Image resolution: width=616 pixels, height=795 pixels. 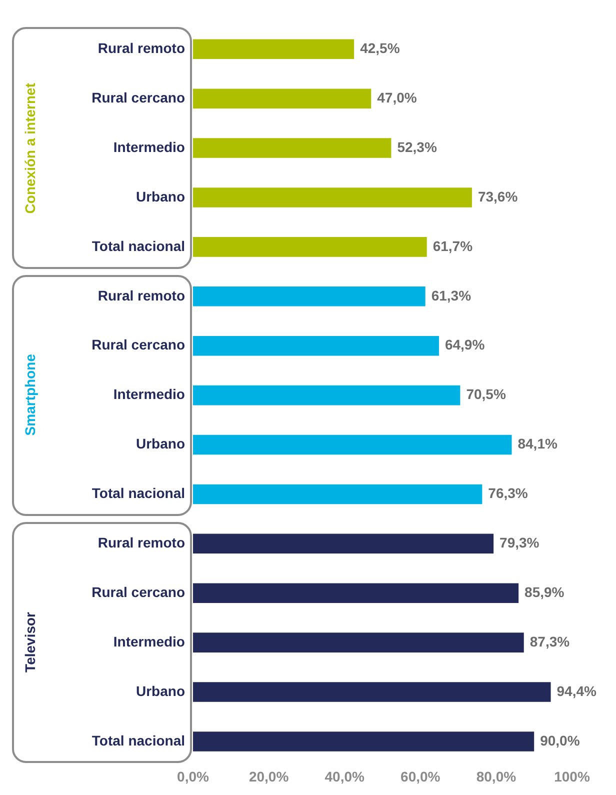 I want to click on x-tick-label: 100%, so click(x=572, y=776).